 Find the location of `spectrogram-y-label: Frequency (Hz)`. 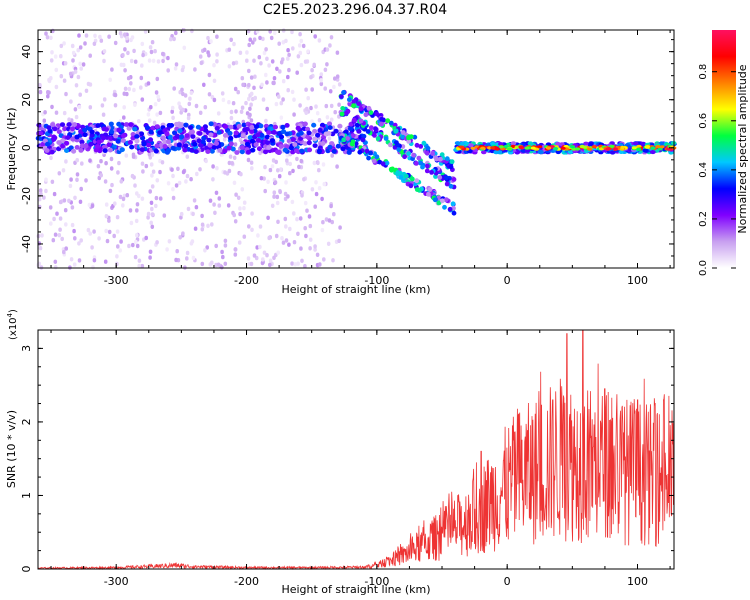

spectrogram-y-label: Frequency (Hz) is located at coordinates (11, 149).